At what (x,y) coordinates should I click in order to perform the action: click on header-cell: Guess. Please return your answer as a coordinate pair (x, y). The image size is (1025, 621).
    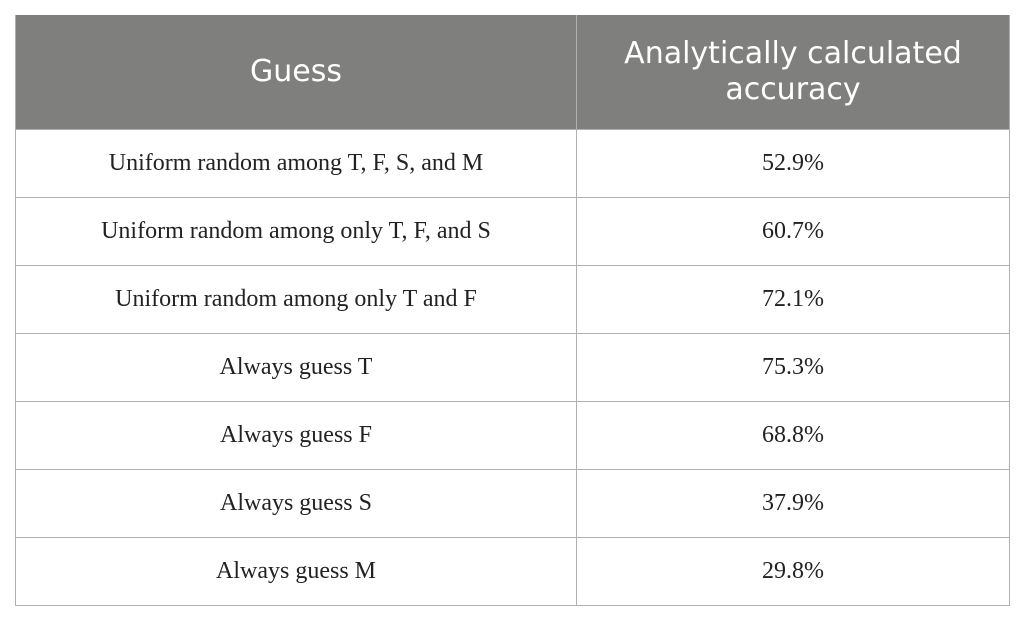
    Looking at the image, I should click on (296, 72).